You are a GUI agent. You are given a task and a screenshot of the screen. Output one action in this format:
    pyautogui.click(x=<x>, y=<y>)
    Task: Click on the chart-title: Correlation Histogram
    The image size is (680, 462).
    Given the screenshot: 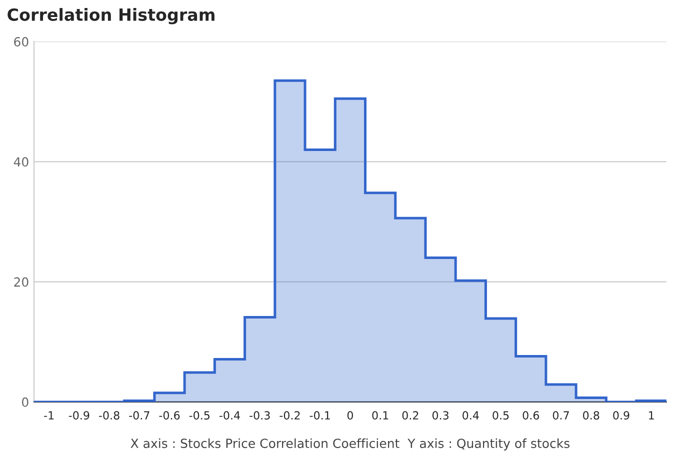 What is the action you would take?
    pyautogui.click(x=111, y=16)
    